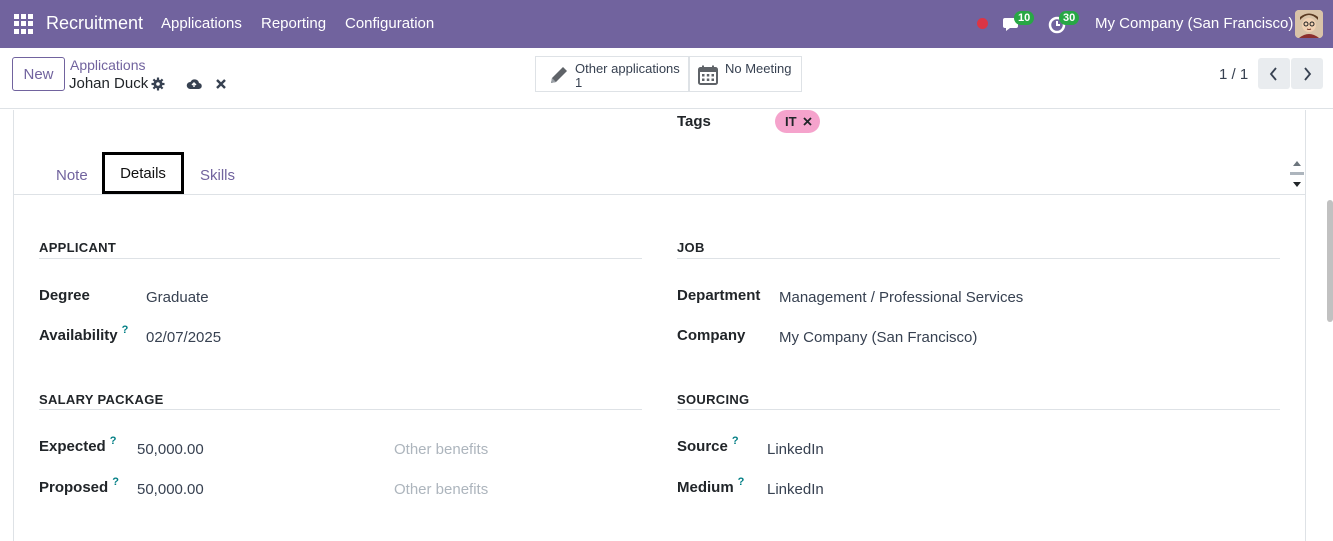  Describe the element at coordinates (579, 82) in the screenshot. I see `other-applications-count: 1` at that location.